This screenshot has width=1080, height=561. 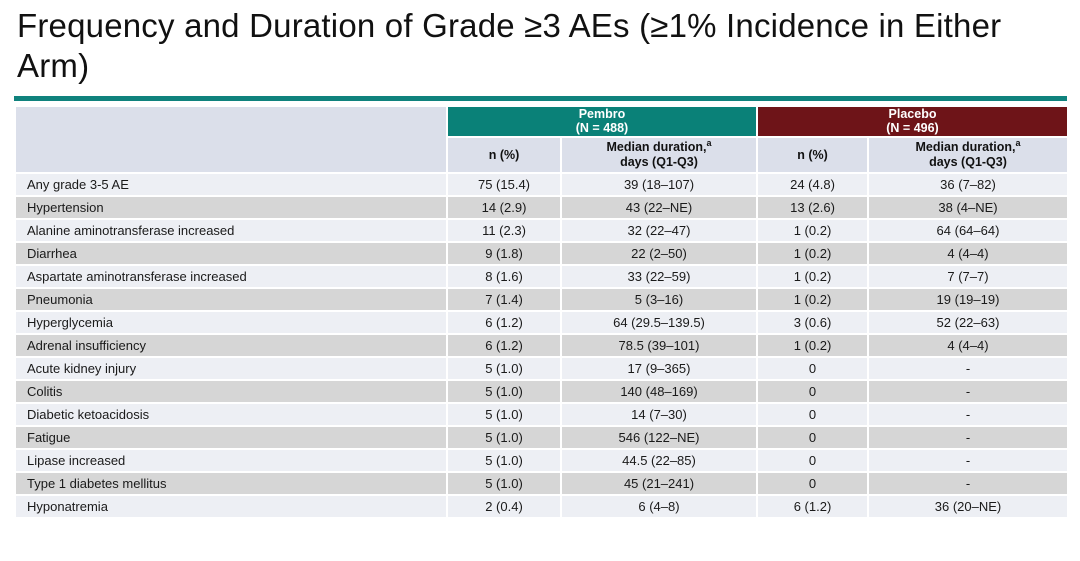 What do you see at coordinates (504, 345) in the screenshot?
I see `pembro-n-cell: 6 (1.2)` at bounding box center [504, 345].